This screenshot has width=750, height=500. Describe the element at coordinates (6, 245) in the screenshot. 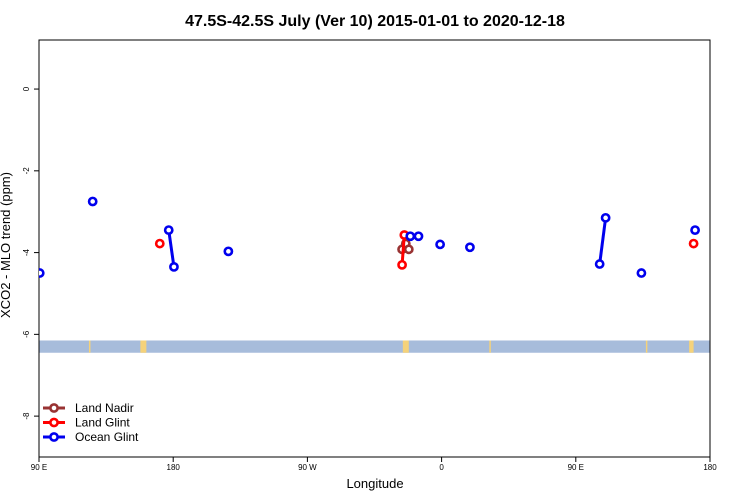

I see `y-axis-label: XCO2 - MLO trend (ppm)` at that location.